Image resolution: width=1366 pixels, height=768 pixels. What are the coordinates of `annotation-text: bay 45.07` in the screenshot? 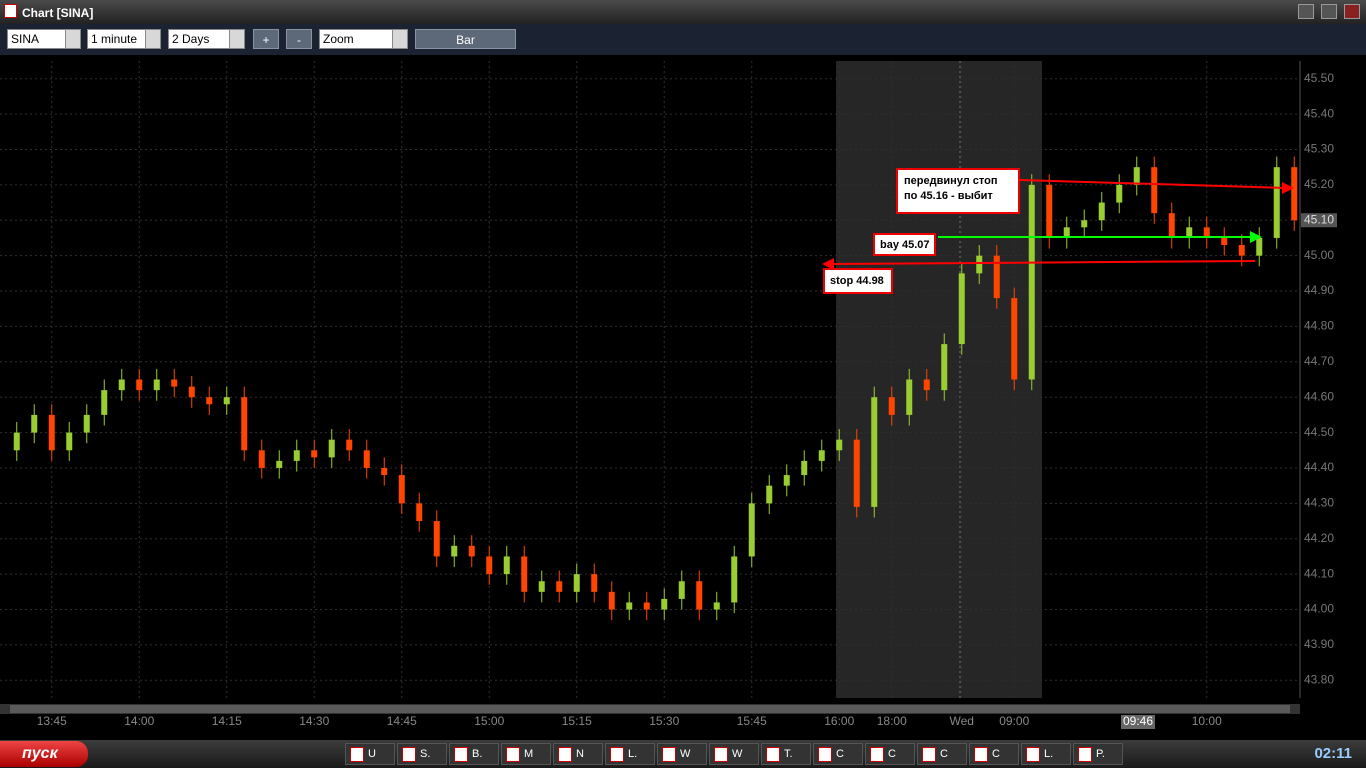 It's located at (905, 245).